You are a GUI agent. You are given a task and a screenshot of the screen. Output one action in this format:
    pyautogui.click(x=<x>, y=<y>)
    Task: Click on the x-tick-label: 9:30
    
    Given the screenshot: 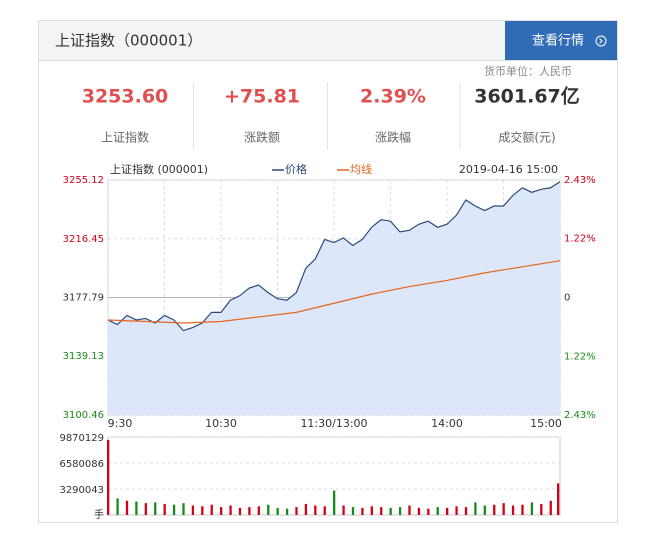 What is the action you would take?
    pyautogui.click(x=120, y=423)
    